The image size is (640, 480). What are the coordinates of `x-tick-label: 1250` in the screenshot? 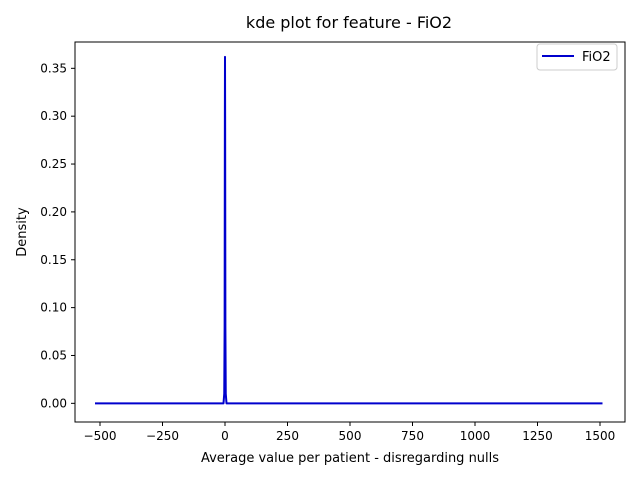 It's located at (537, 436).